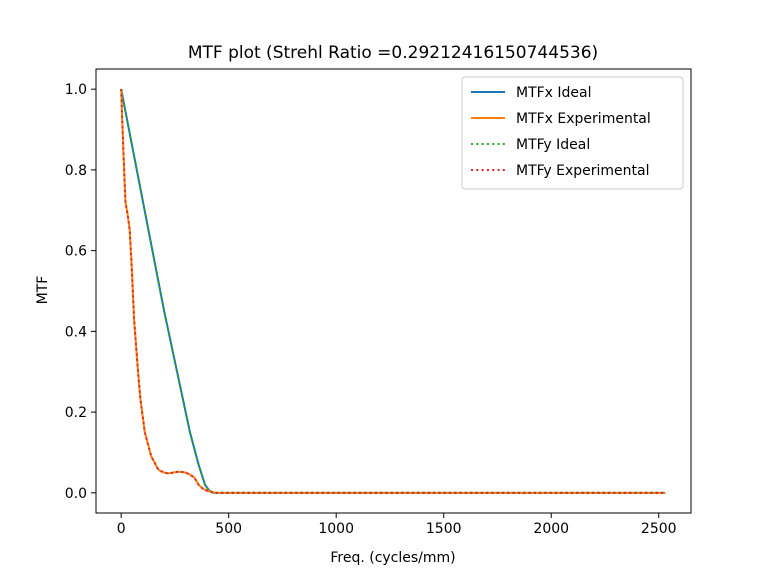 This screenshot has height=580, width=768. What do you see at coordinates (76, 413) in the screenshot?
I see `y-tick-label-1: 0.2` at bounding box center [76, 413].